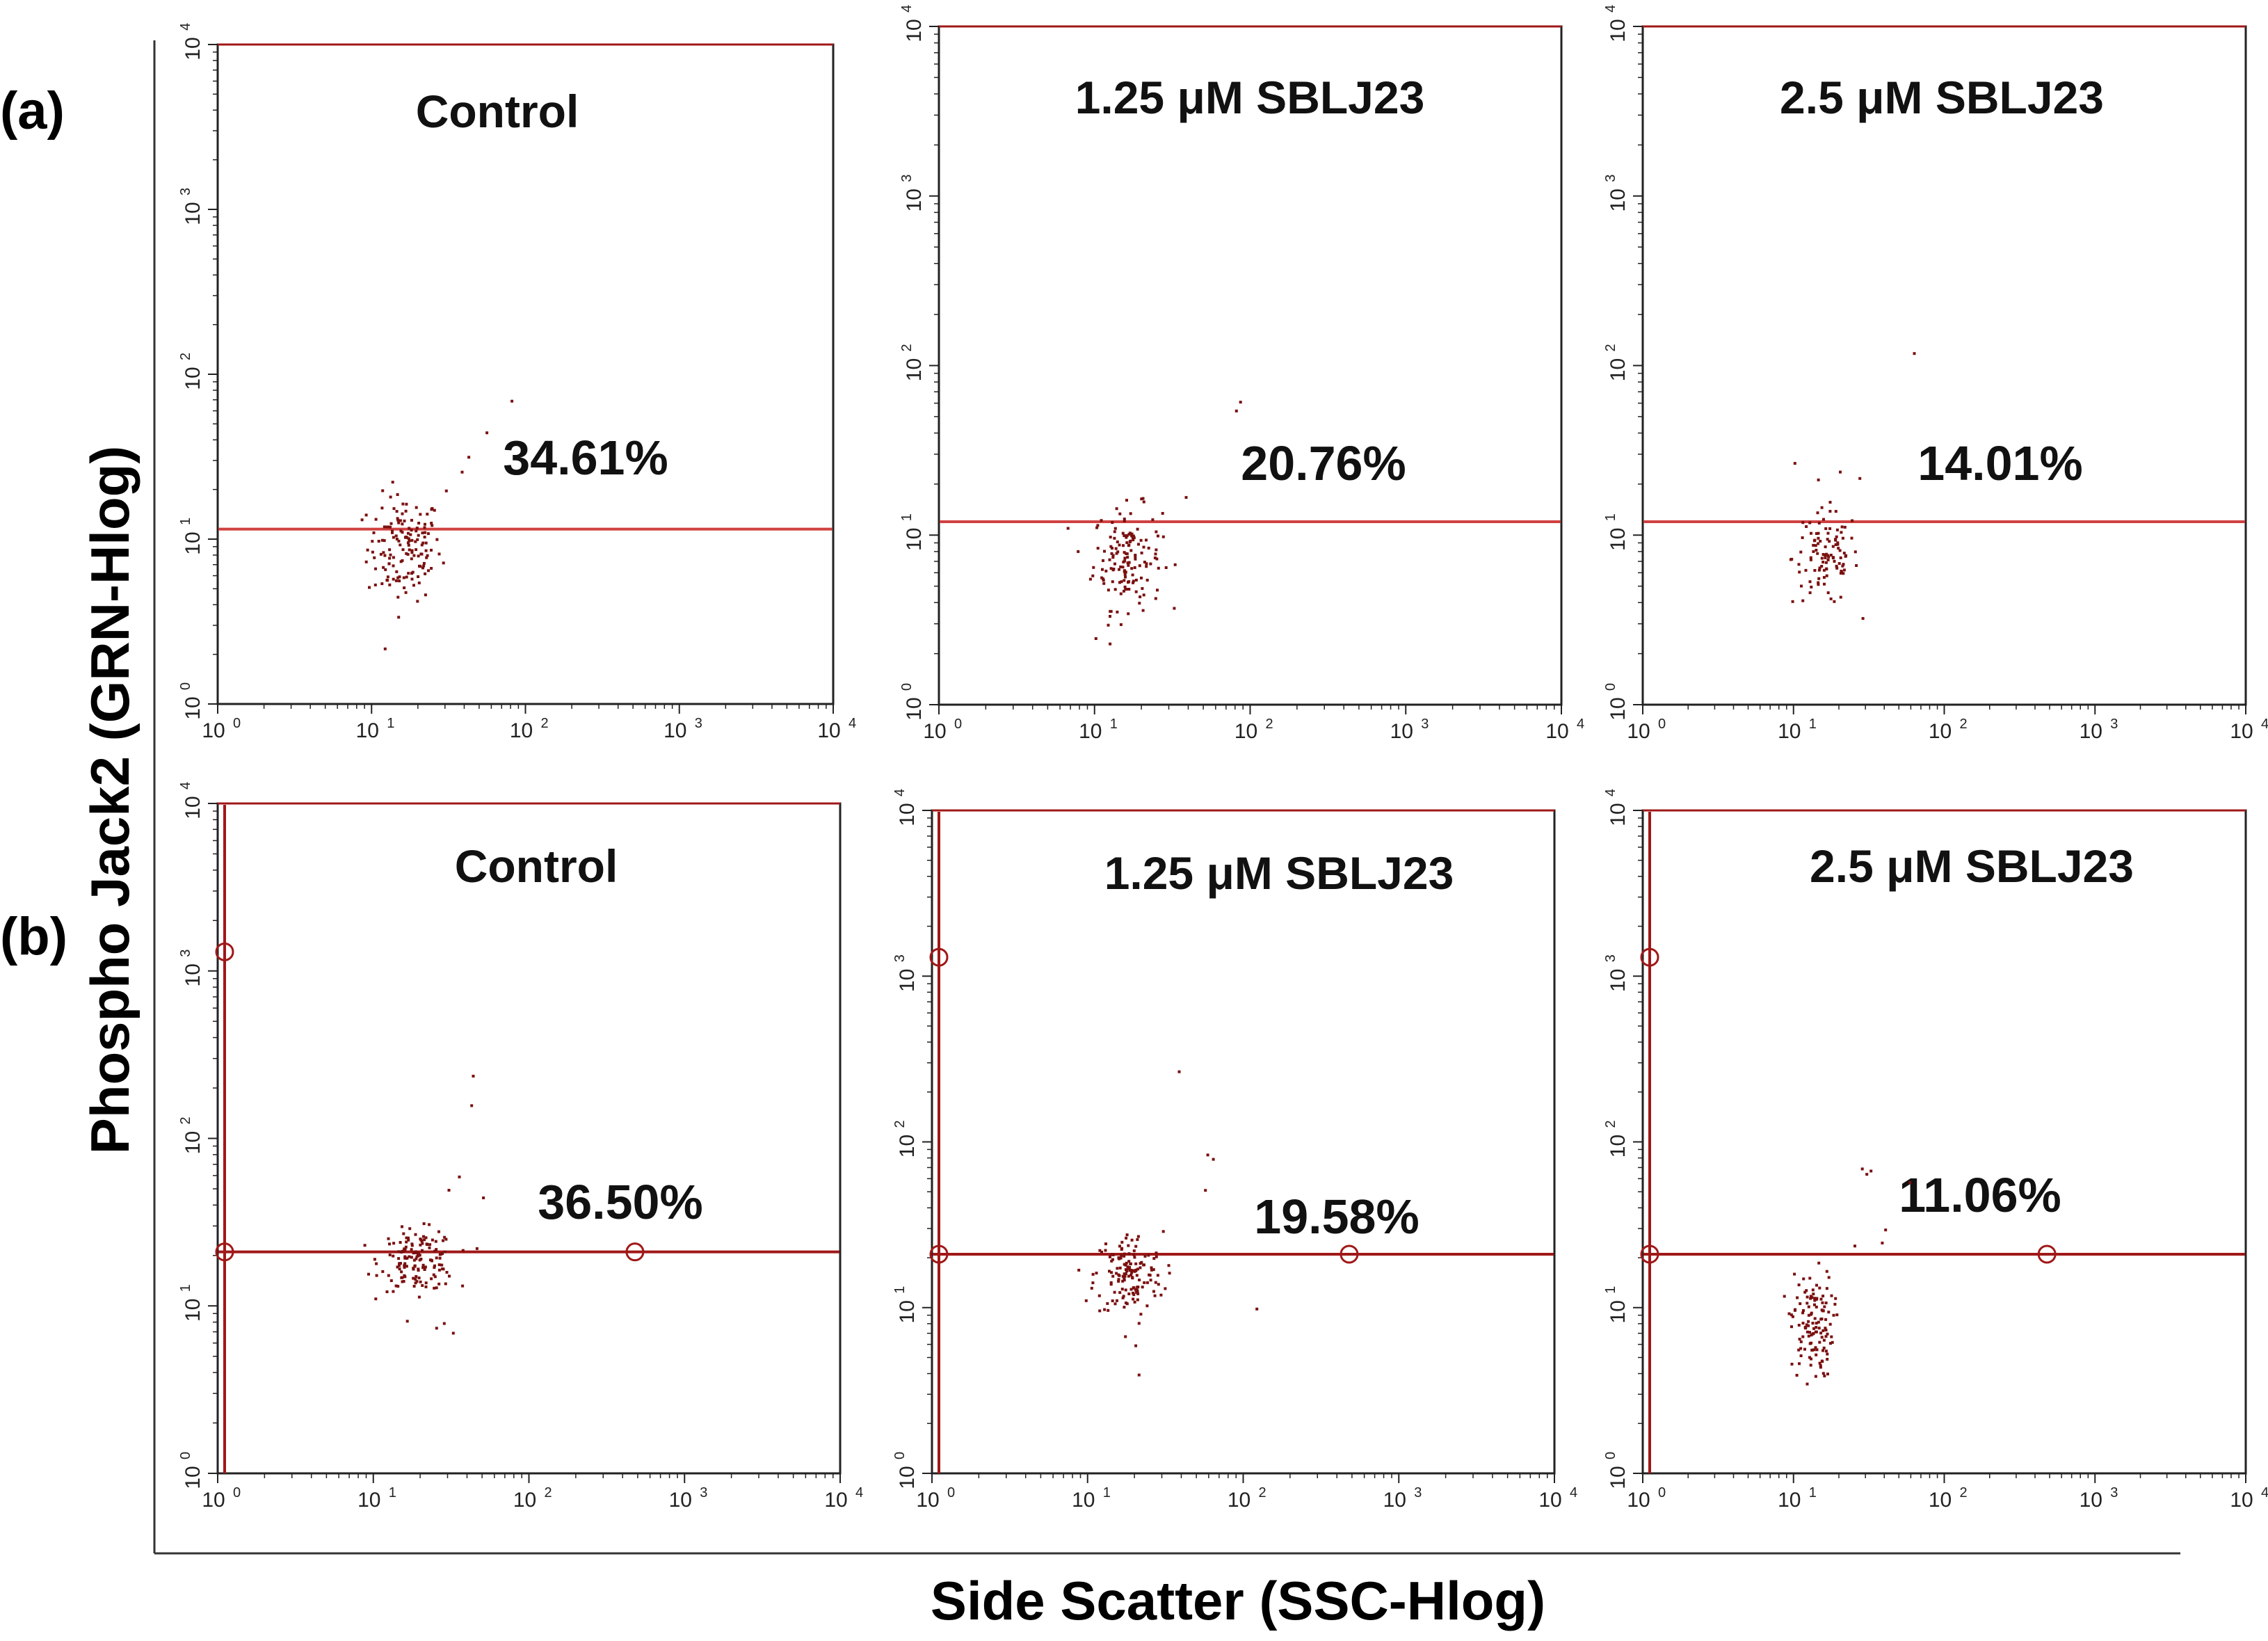 The height and width of the screenshot is (1641, 2268). Describe the element at coordinates (1250, 366) in the screenshot. I see `plot-frame` at that location.